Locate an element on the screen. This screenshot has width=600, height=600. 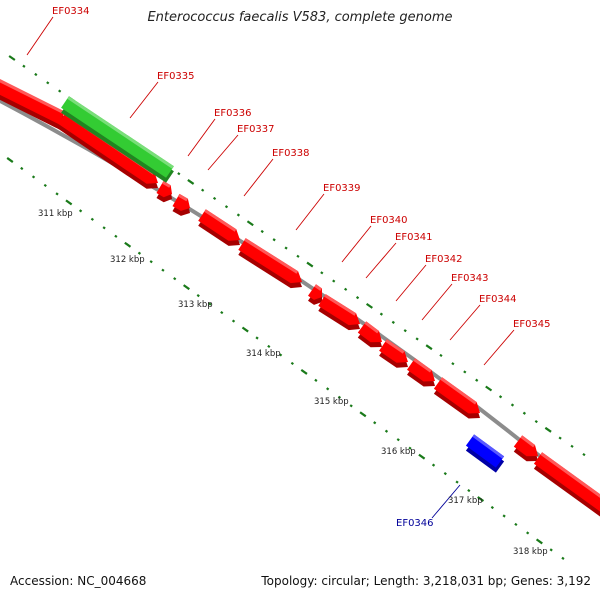
gene-label-text: EF0345 is located at coordinates (532, 324).